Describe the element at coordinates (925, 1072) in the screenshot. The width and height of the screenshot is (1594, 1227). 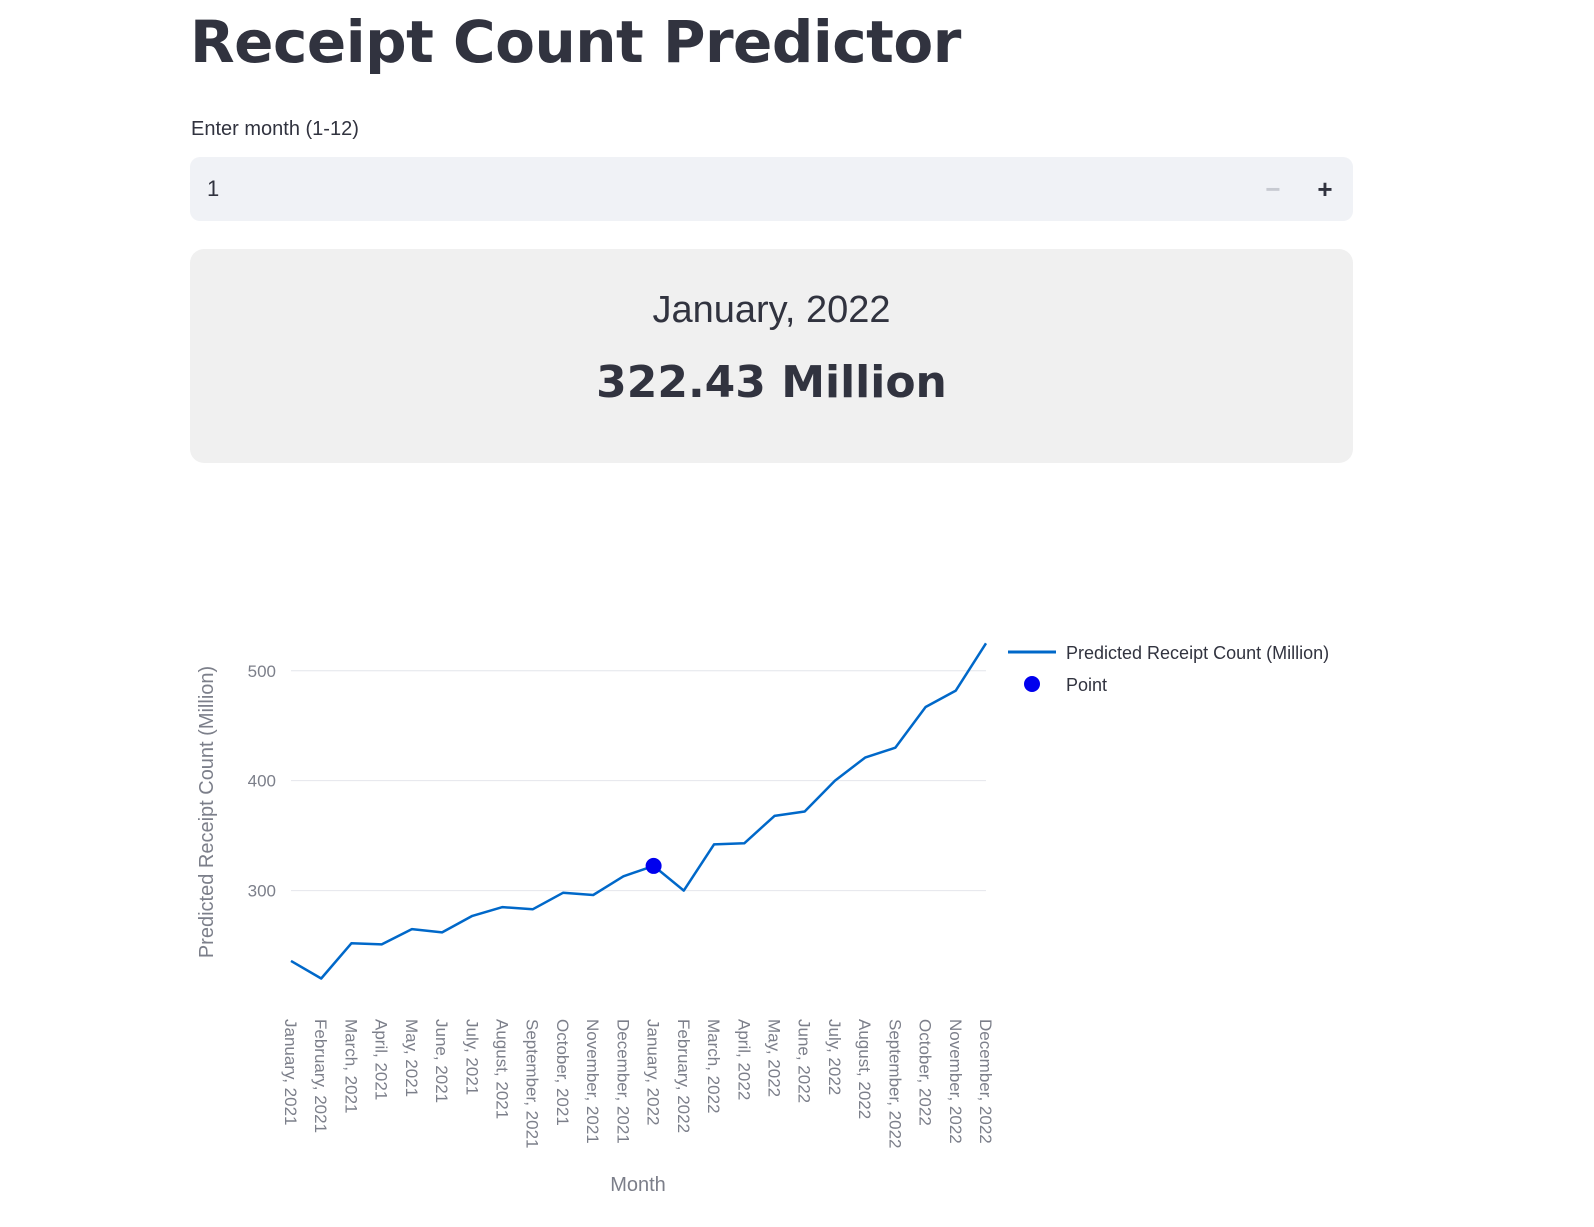
I see `x-tick-label: October, 2022` at that location.